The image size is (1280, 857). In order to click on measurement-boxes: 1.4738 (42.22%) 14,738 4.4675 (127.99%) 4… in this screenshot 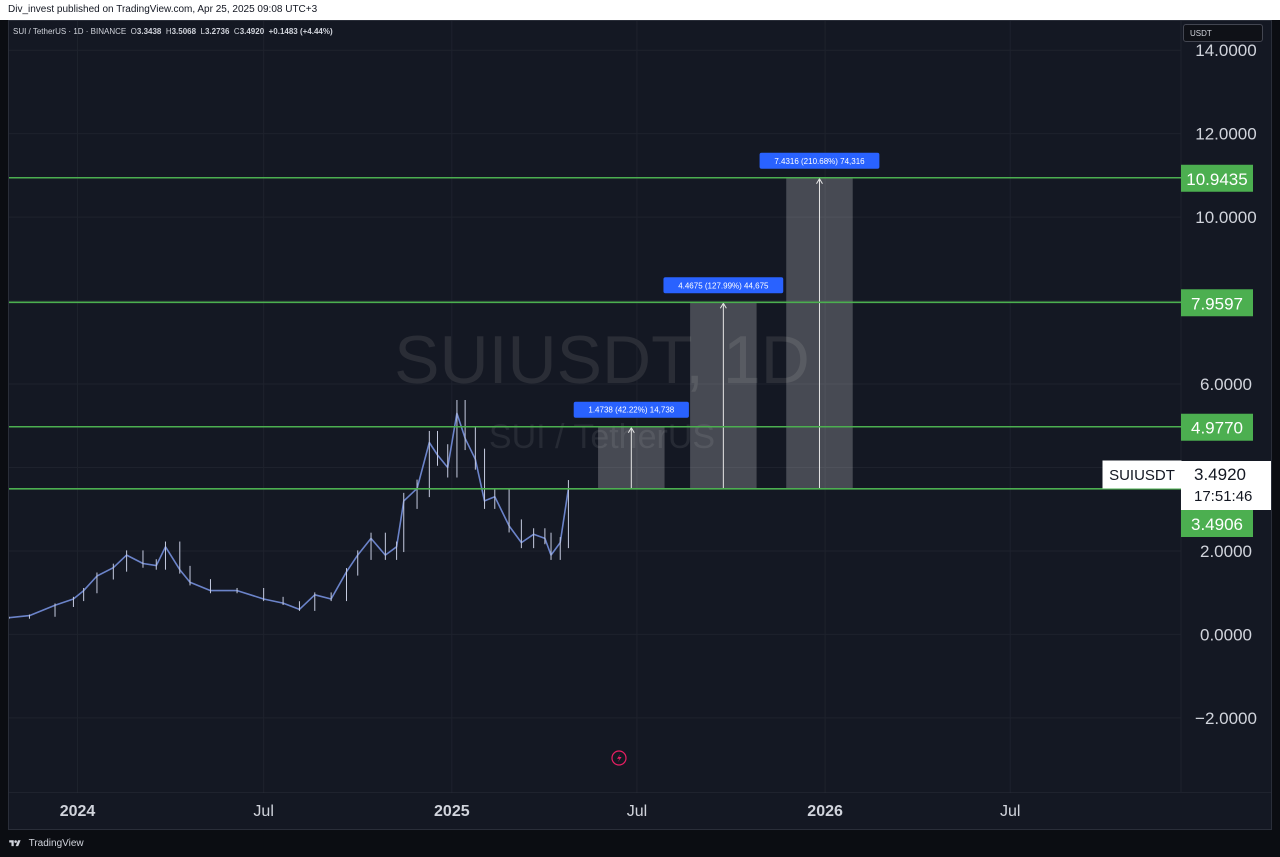, I will do `click(726, 320)`.